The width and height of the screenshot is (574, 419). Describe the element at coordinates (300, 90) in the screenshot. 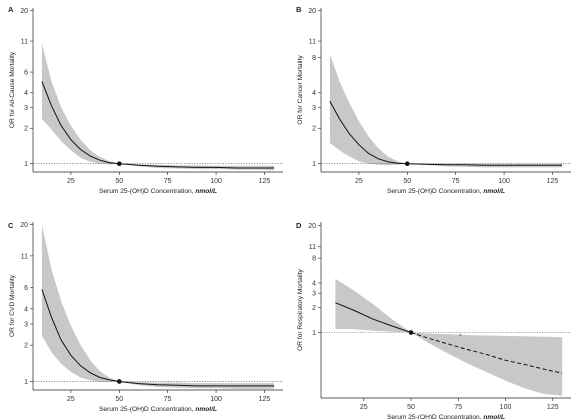

I see `y-axis-label: OR for Cancer Mortality` at that location.